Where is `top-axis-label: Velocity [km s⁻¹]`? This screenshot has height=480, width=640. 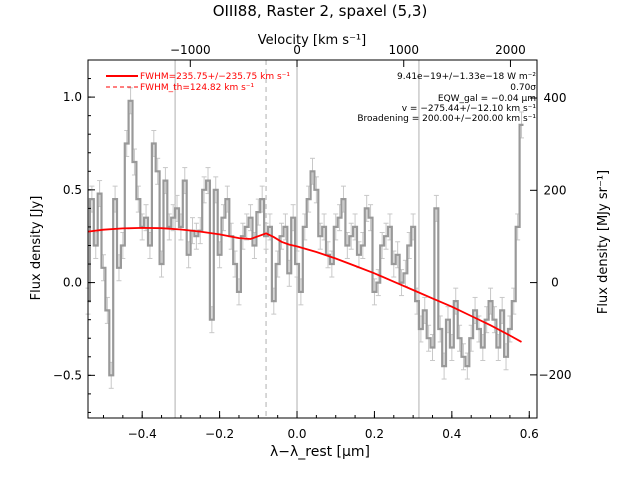
top-axis-label: Velocity [km s⁻¹] is located at coordinates (312, 40).